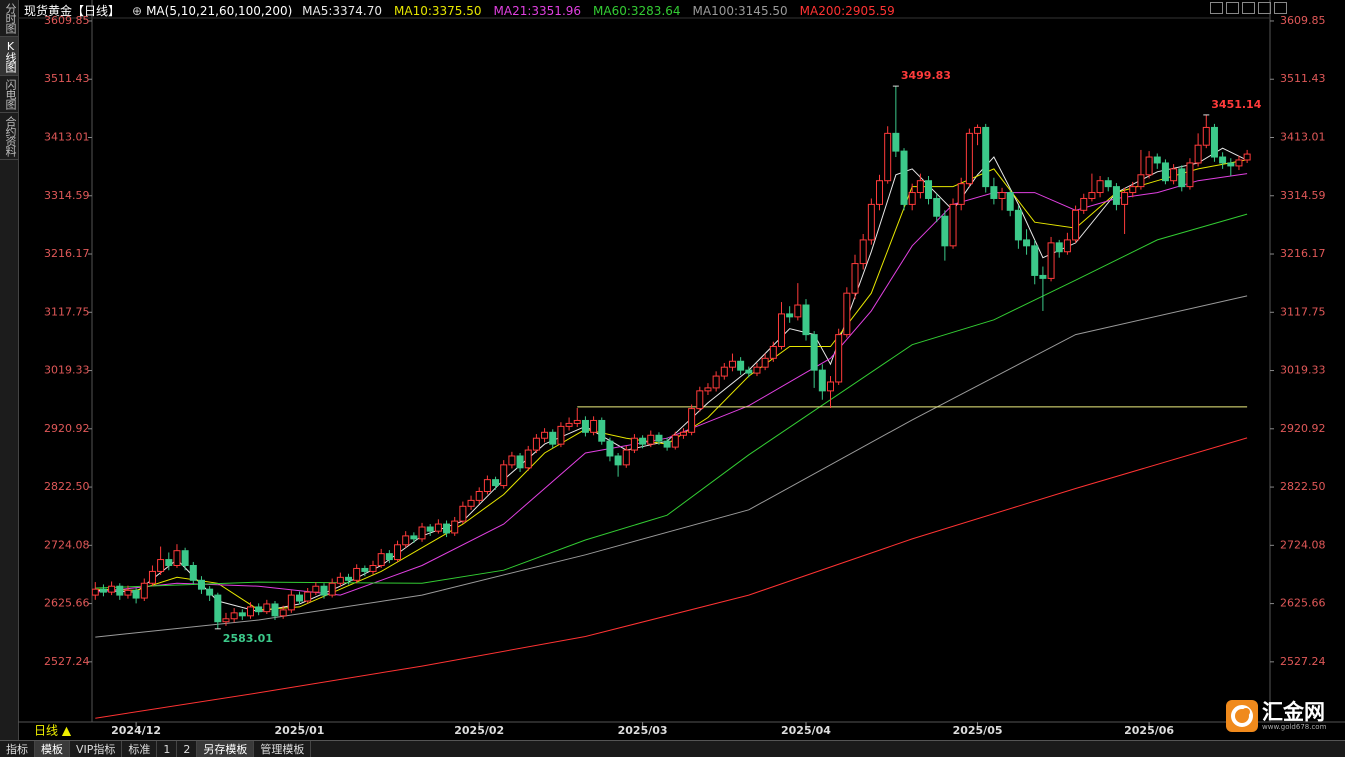 Image resolution: width=1345 pixels, height=757 pixels. What do you see at coordinates (136, 730) in the screenshot?
I see `x-tick-label: 2024/12` at bounding box center [136, 730].